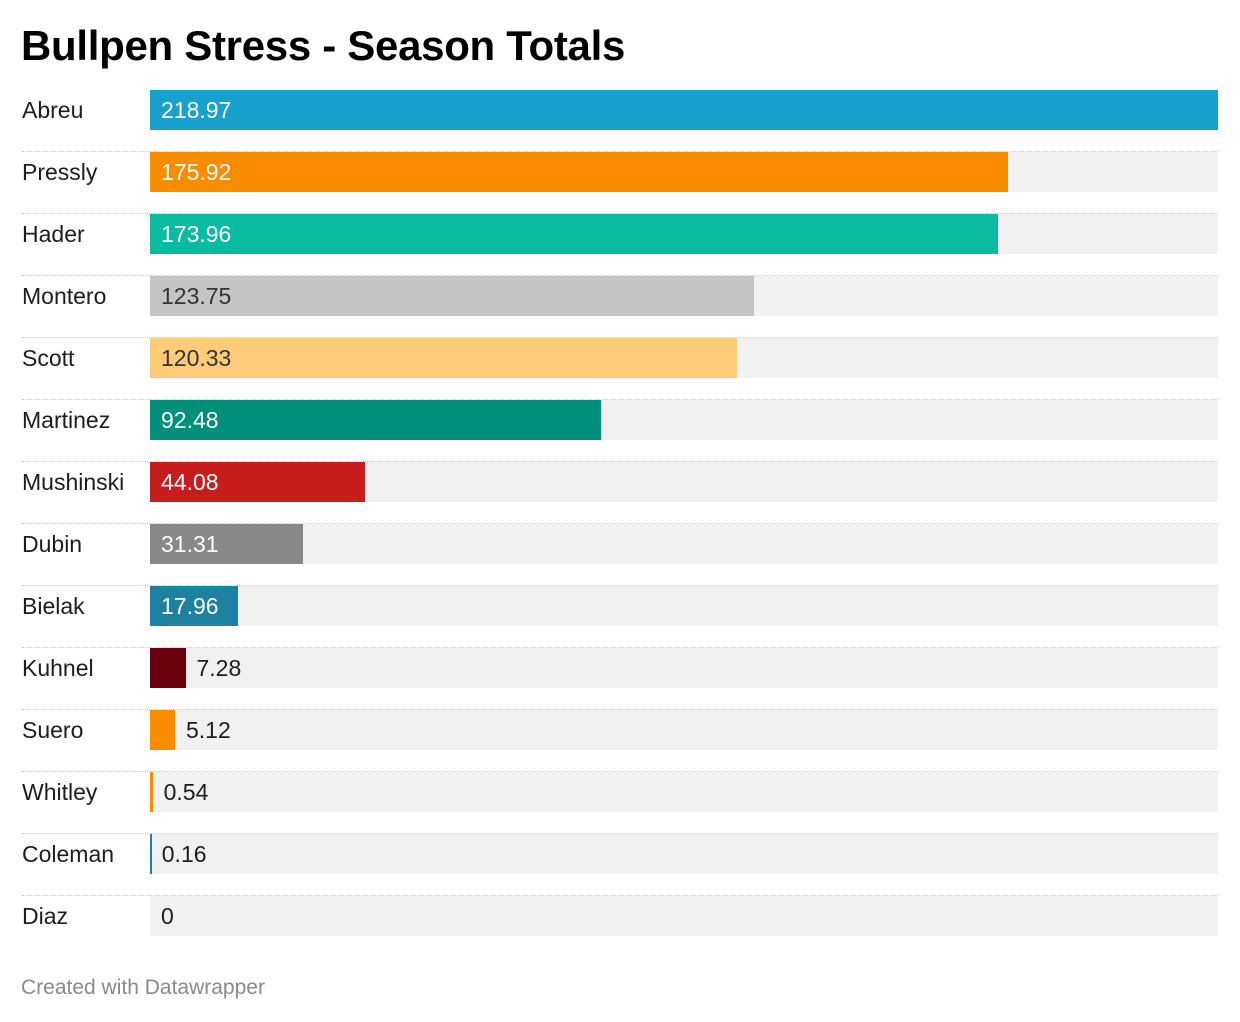 This screenshot has height=1022, width=1240. I want to click on bar-row-abreu: Abreu 218.97, so click(620, 121).